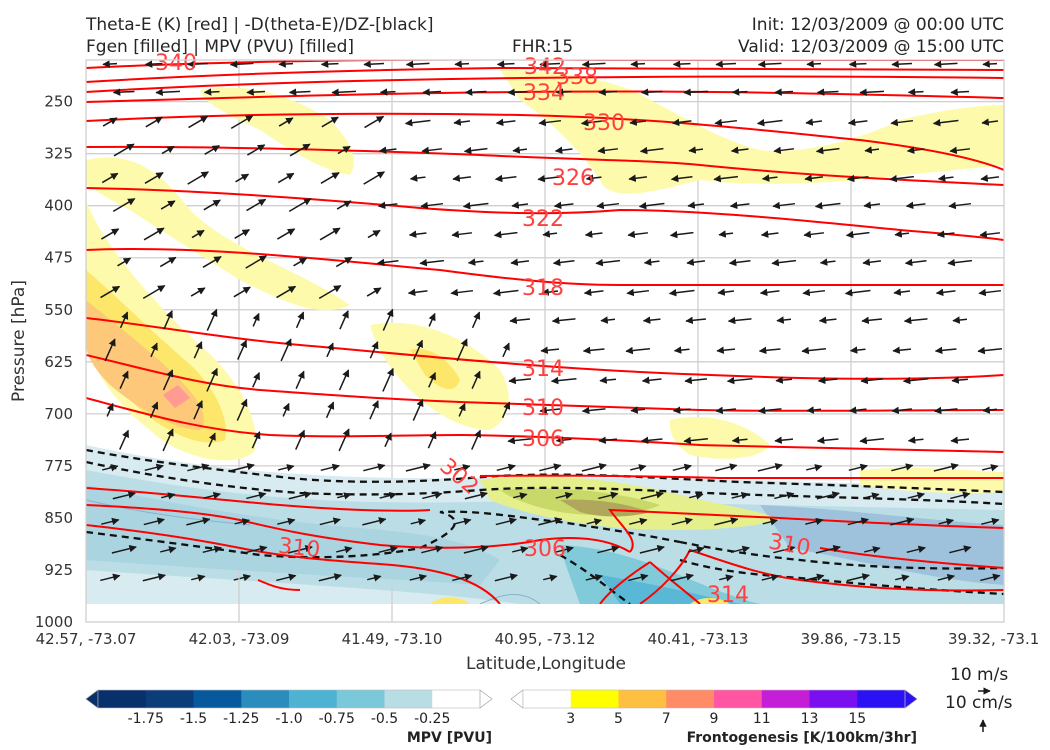 The image size is (1050, 750). Describe the element at coordinates (449, 738) in the screenshot. I see `mpv-colorbar-label: MPV [PVU]` at that location.